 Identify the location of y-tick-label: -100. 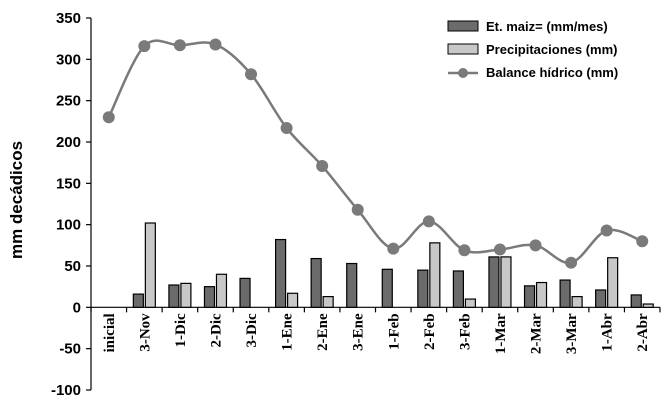
(66, 390).